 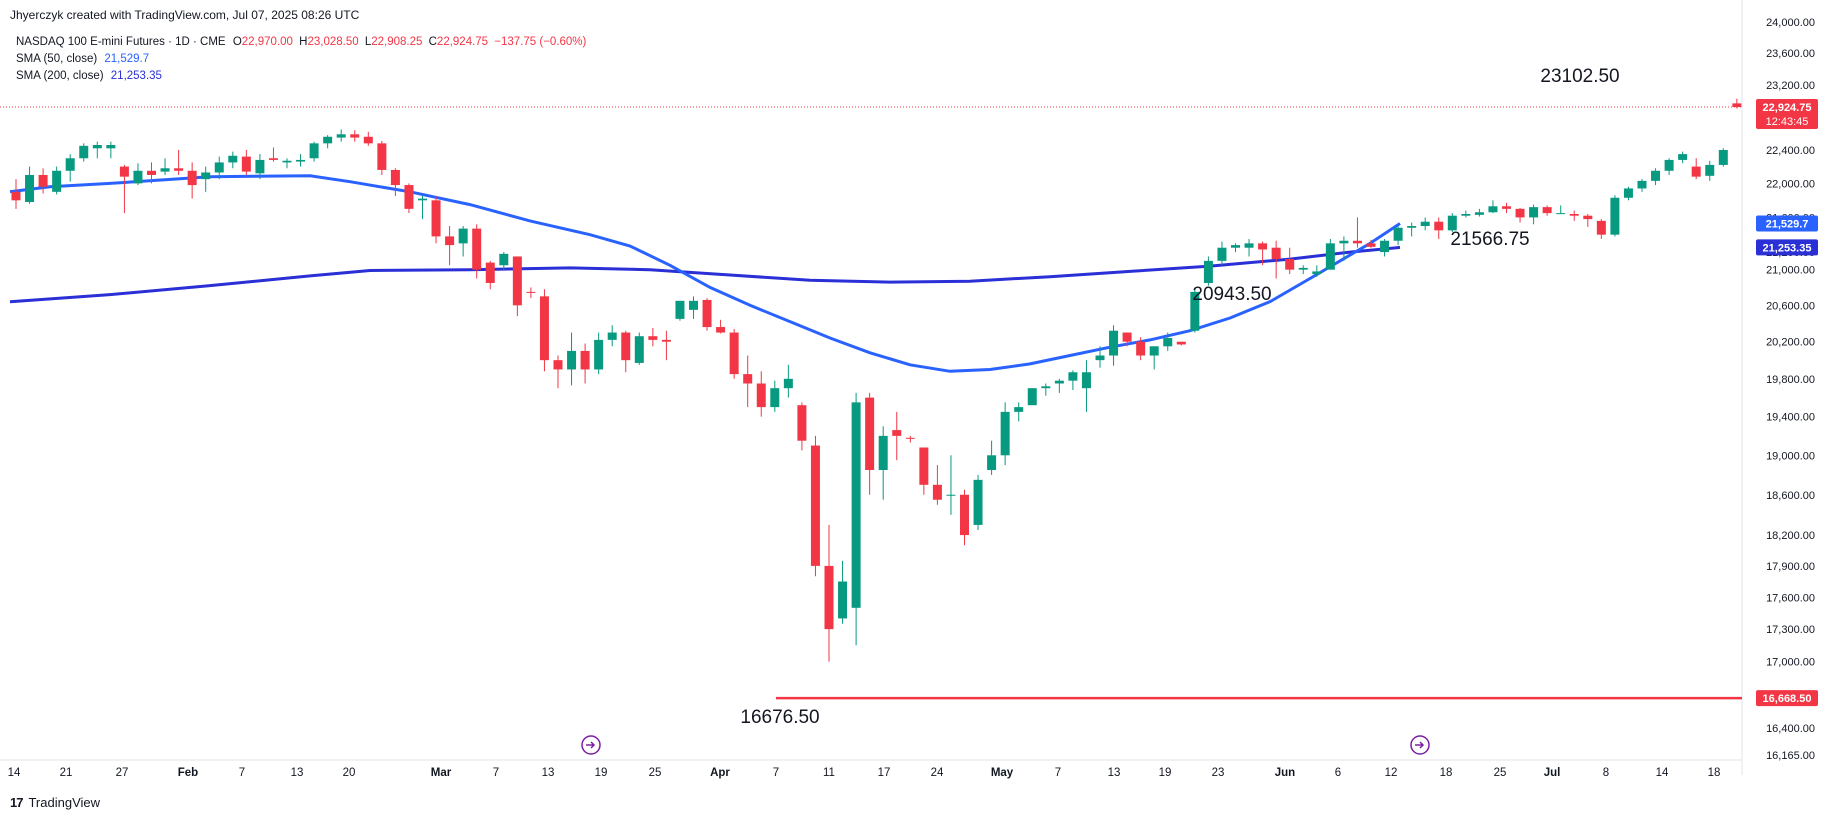 I want to click on sma50-value: 21,529.7, so click(x=127, y=59).